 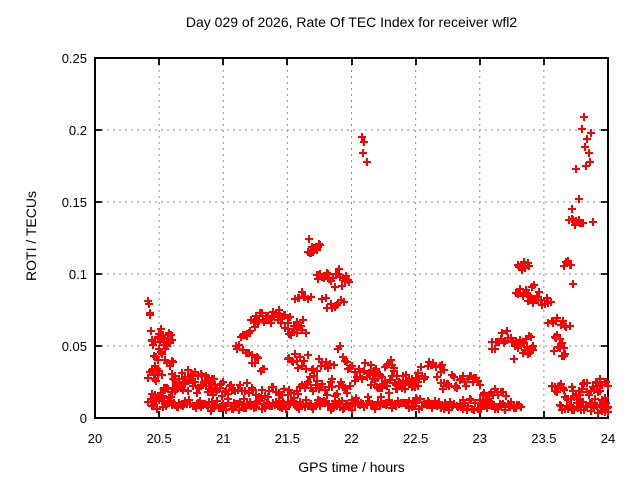 What do you see at coordinates (351, 467) in the screenshot?
I see `x-axis-label: GPS time / hours` at bounding box center [351, 467].